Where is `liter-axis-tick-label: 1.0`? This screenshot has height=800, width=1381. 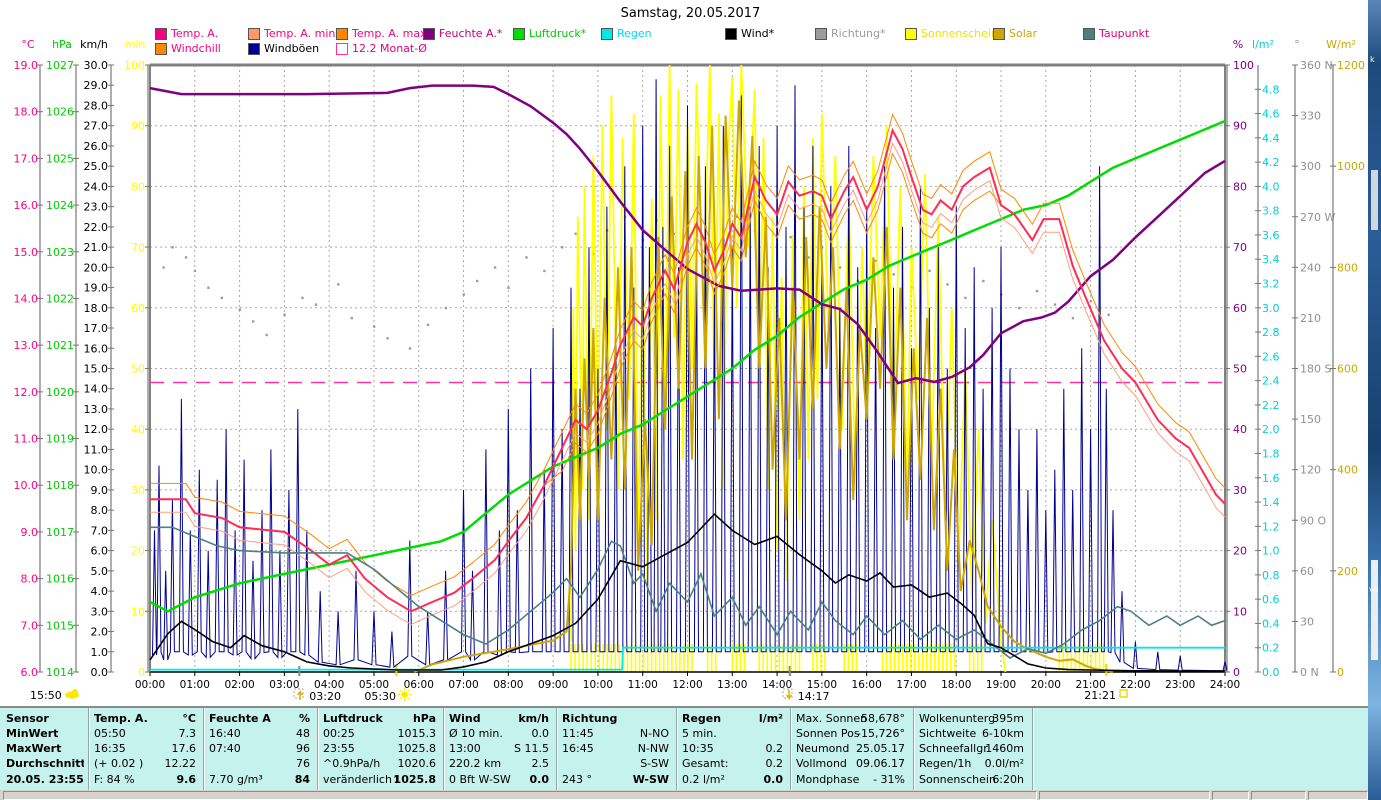 liter-axis-tick-label: 1.0 is located at coordinates (1271, 551).